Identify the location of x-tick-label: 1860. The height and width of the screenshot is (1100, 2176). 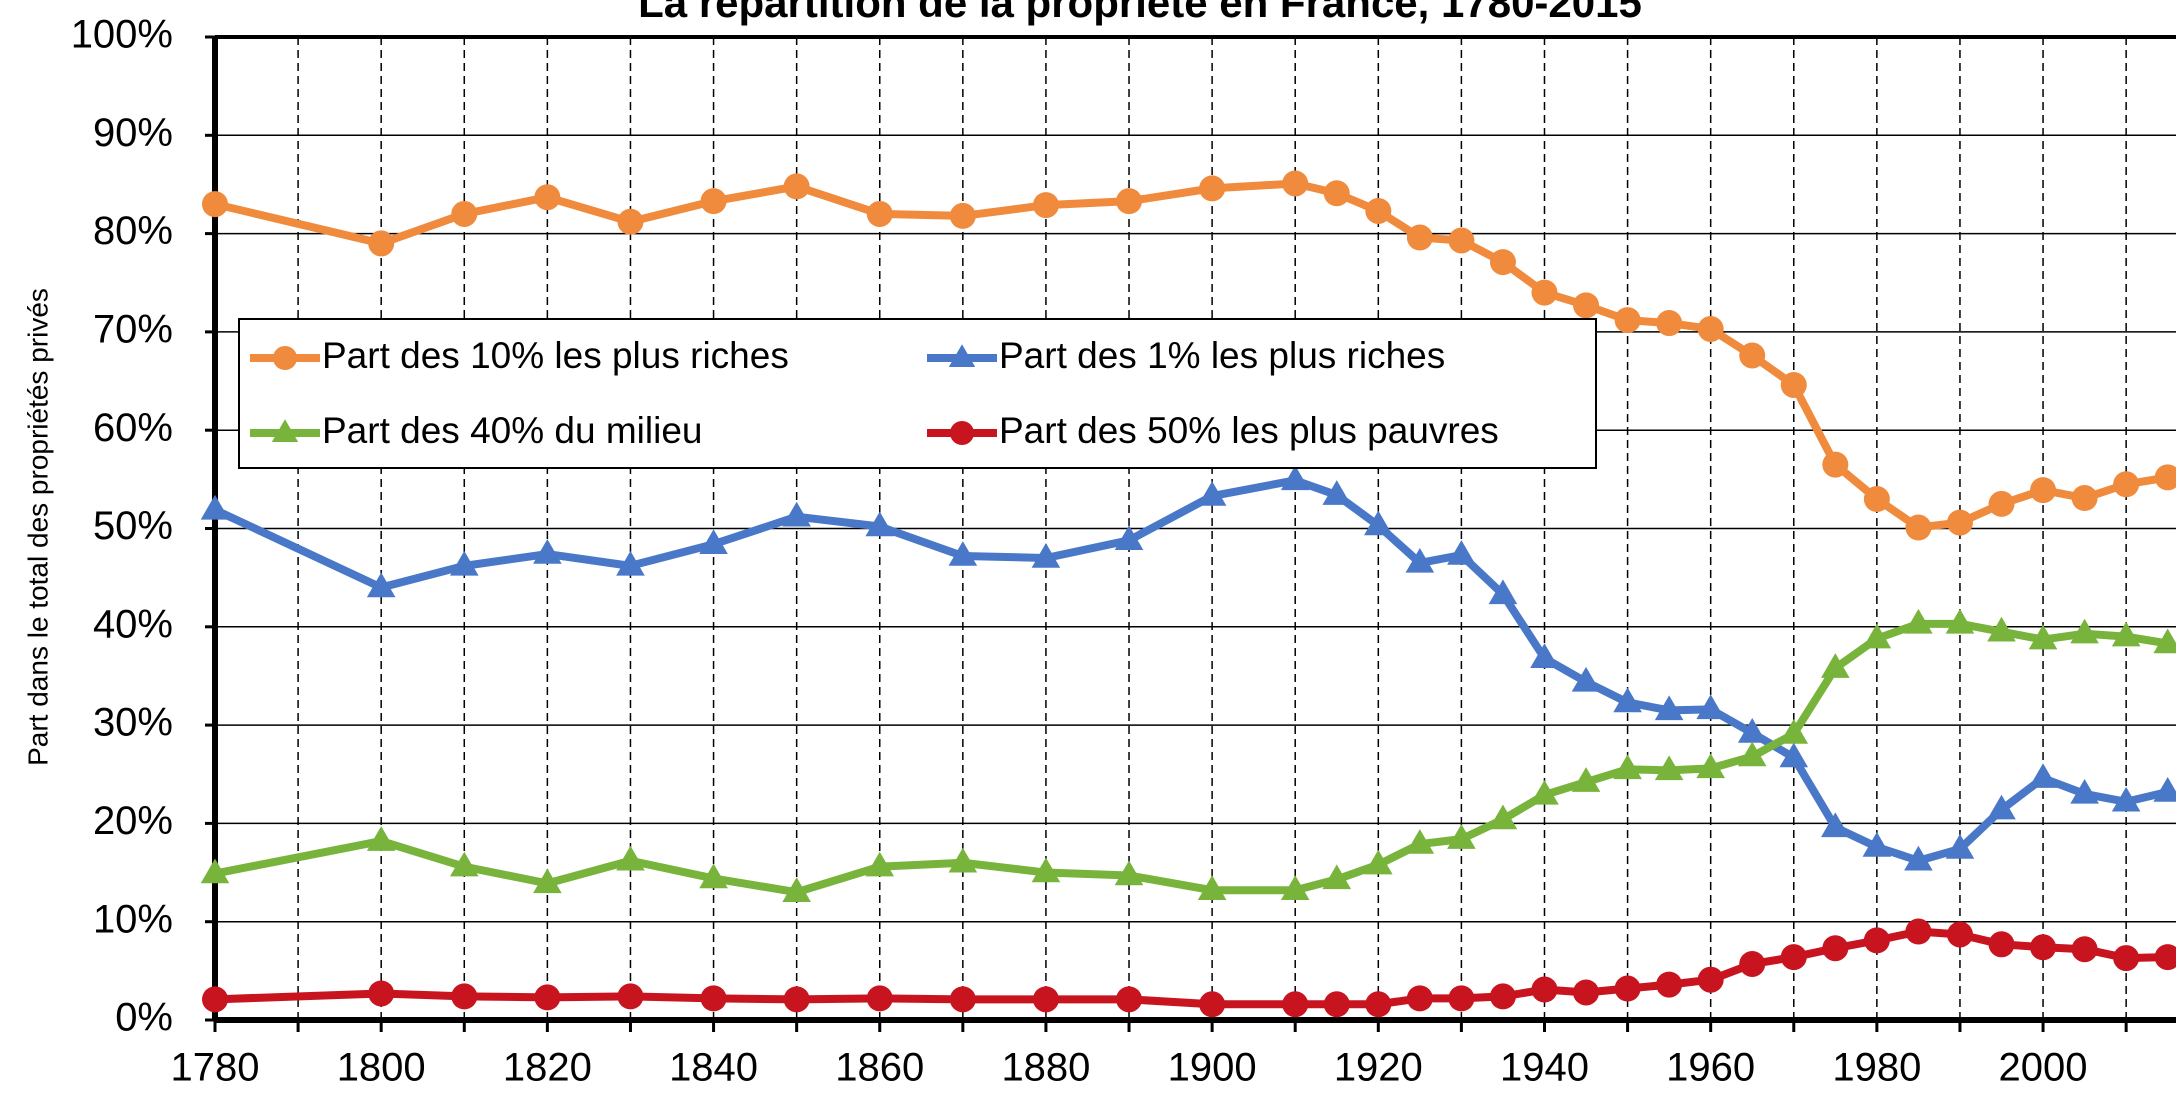
(879, 1068).